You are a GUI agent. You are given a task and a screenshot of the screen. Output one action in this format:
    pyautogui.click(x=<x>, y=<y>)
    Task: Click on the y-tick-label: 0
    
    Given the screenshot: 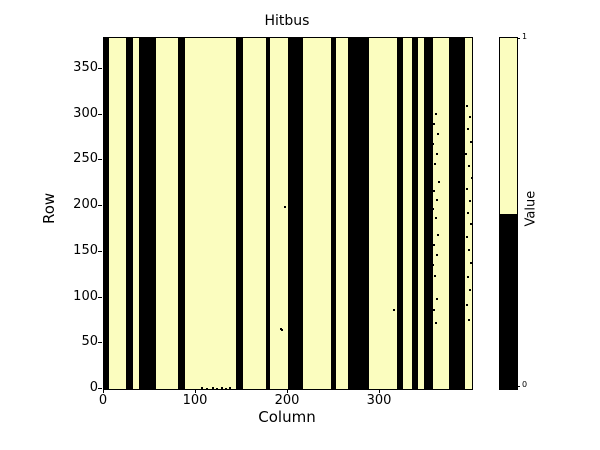 What is the action you would take?
    pyautogui.click(x=93, y=387)
    